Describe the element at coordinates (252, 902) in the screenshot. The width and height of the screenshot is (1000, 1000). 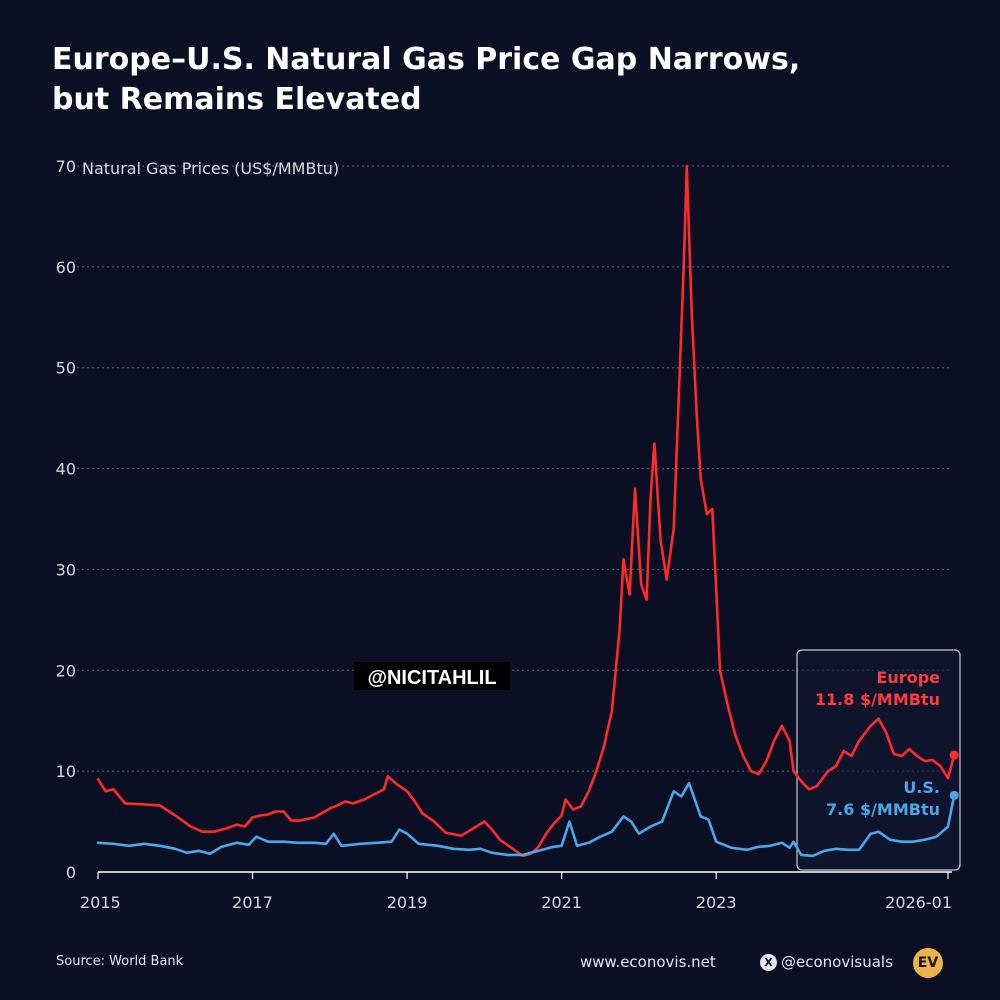
I see `x-tick-label: 2017` at that location.